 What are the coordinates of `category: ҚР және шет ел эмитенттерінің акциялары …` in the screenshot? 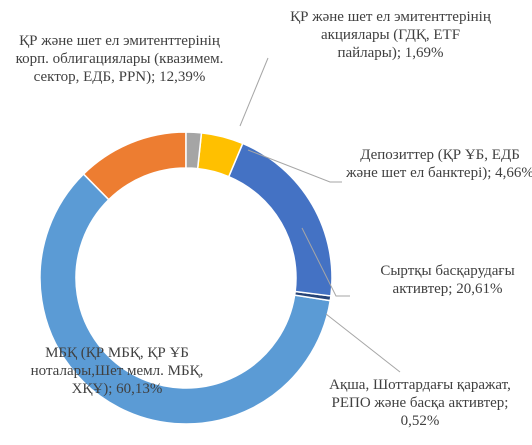 It's located at (390, 35).